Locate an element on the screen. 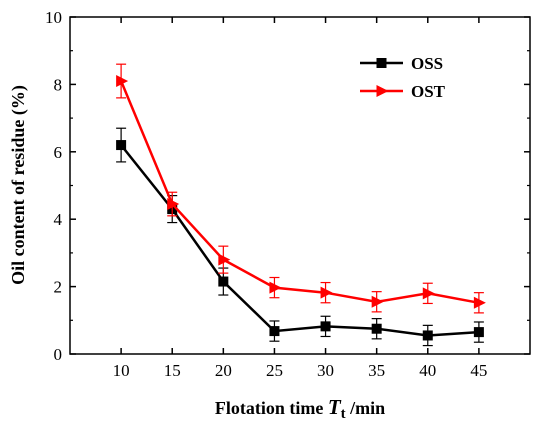 This screenshot has width=550, height=431. legend: OSS OST is located at coordinates (403, 77).